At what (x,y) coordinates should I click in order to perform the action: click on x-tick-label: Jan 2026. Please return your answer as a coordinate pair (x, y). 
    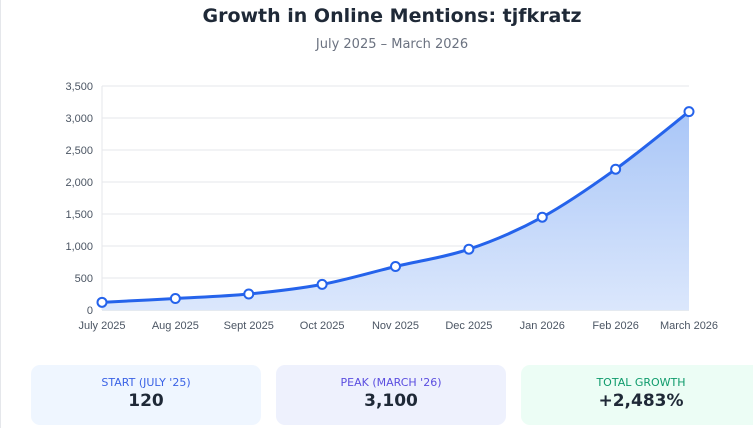
    Looking at the image, I should click on (542, 326).